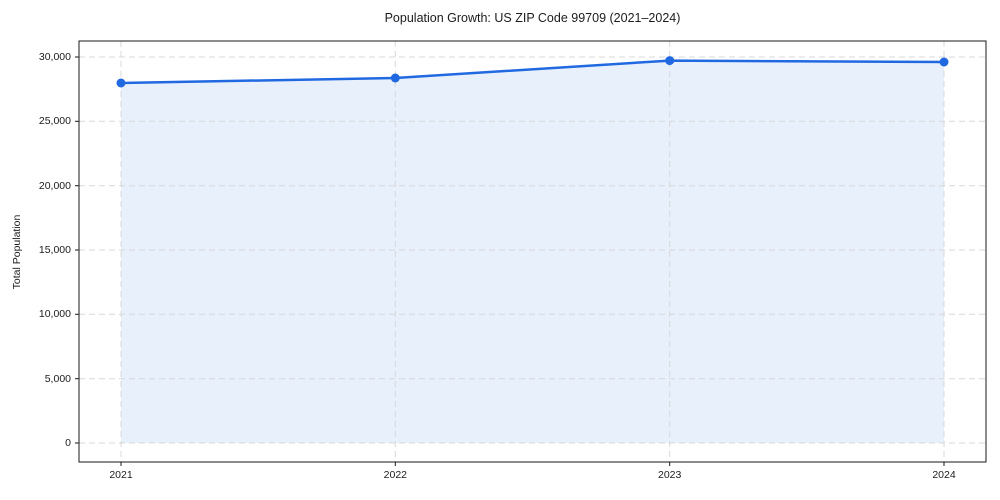  What do you see at coordinates (395, 475) in the screenshot?
I see `x-tick-label: 2022` at bounding box center [395, 475].